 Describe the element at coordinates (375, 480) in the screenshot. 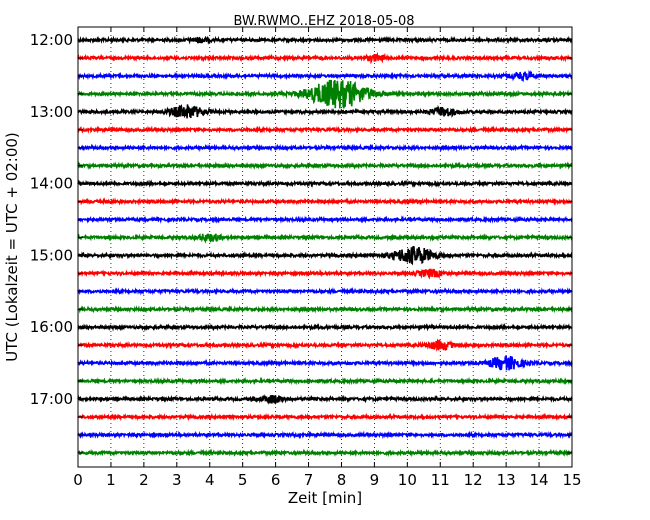

I see `x-tick-label: 9` at that location.